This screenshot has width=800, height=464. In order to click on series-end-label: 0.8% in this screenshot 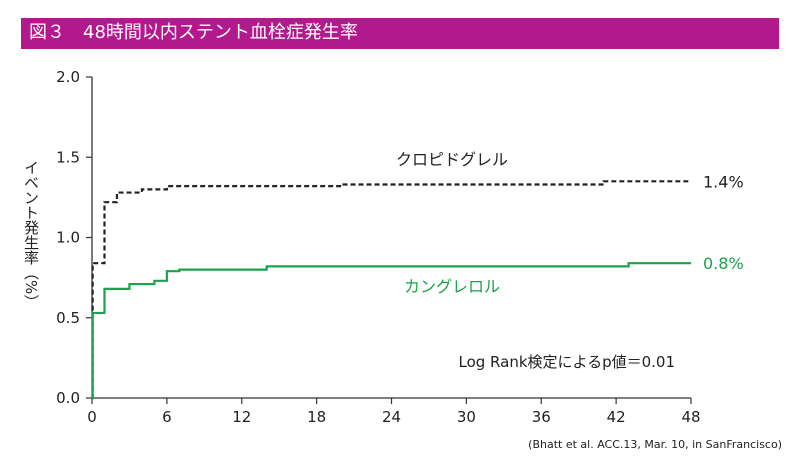, I will do `click(723, 263)`.